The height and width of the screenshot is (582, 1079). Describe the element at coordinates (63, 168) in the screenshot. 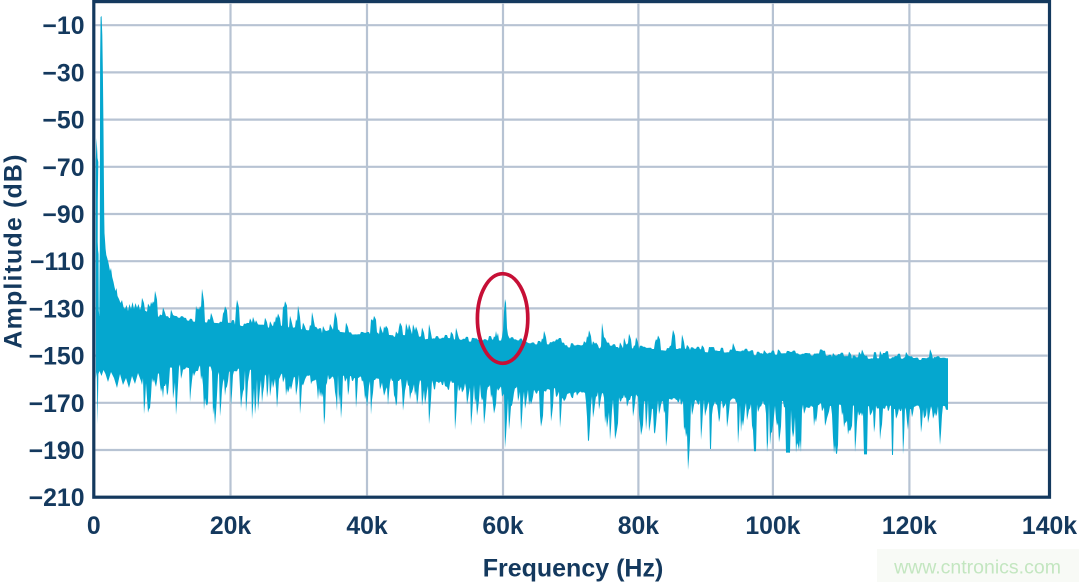

I see `svg-text: −70` at that location.